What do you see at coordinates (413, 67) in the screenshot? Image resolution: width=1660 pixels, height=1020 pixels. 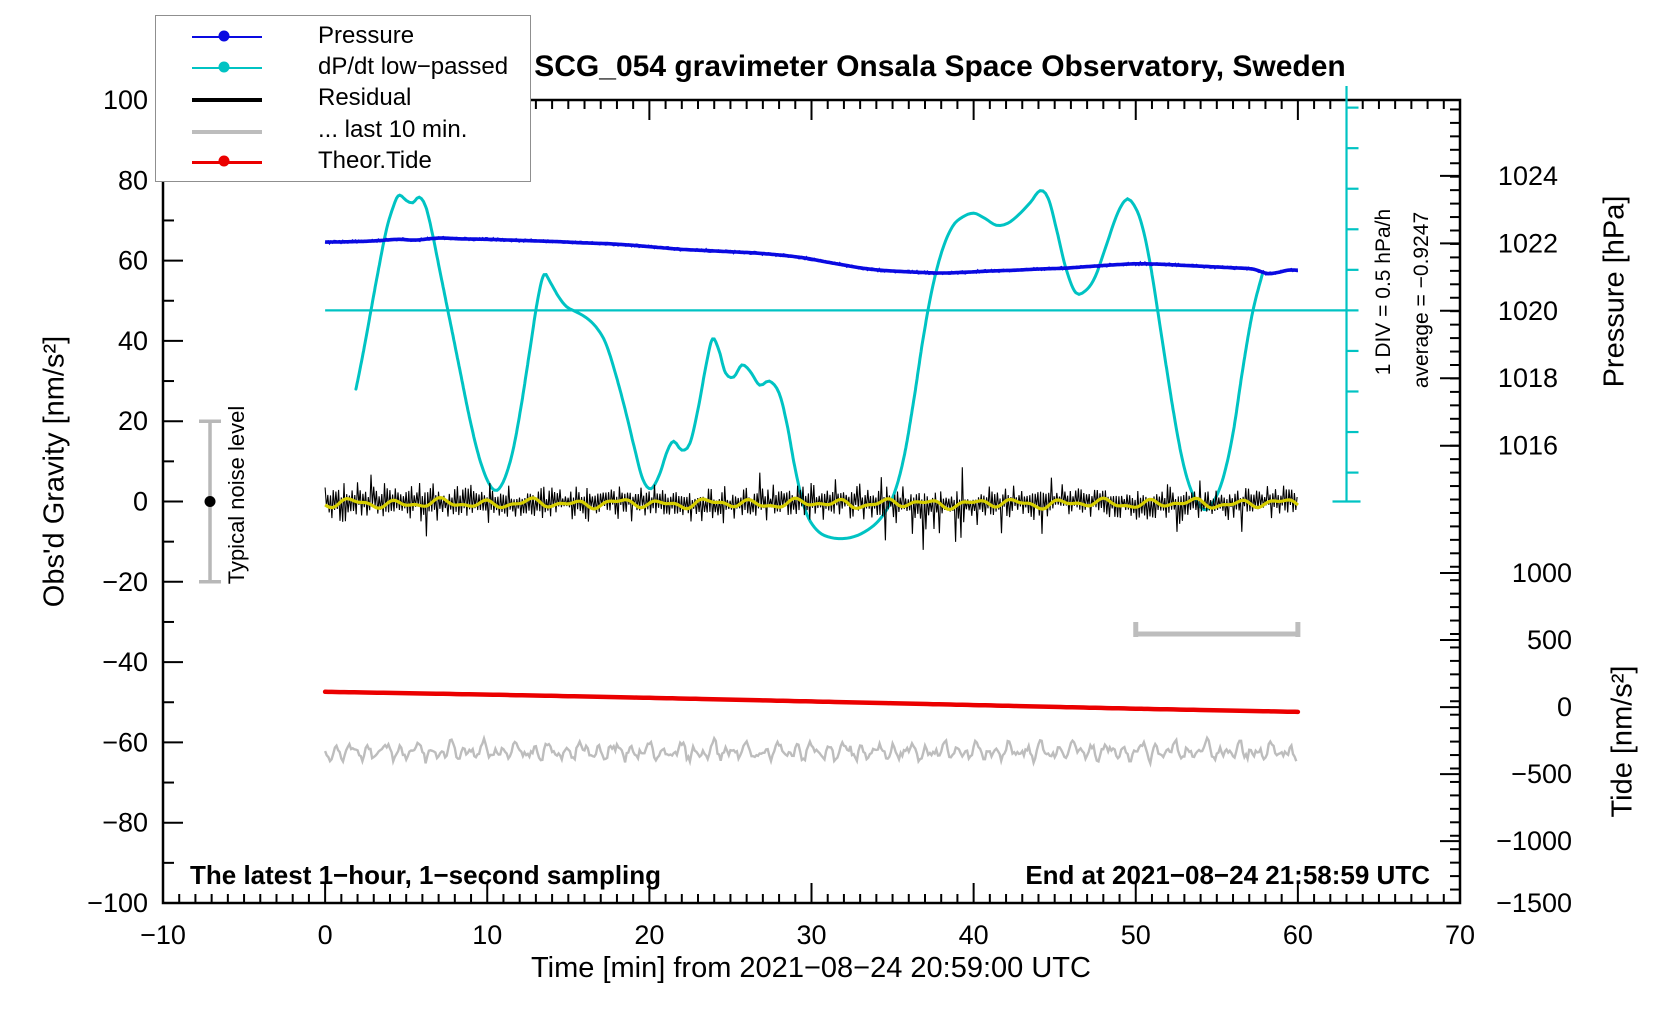 I see `legend-label: dP/dt low−passed` at bounding box center [413, 67].